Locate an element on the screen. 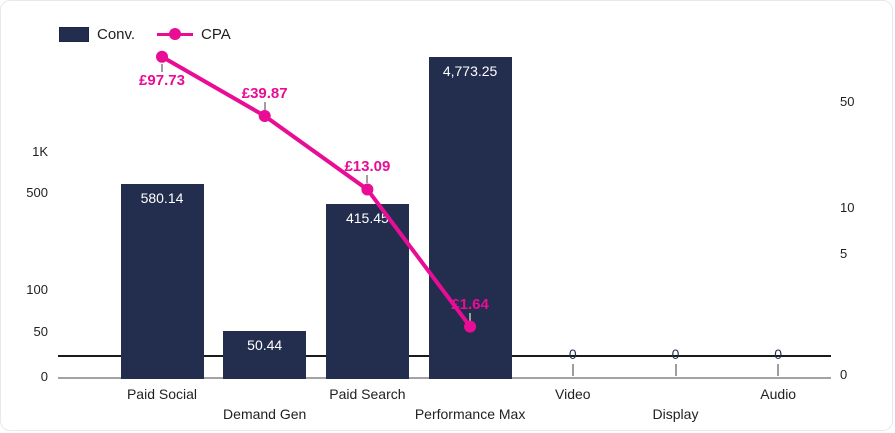 This screenshot has width=895, height=433. x-axis-label-audio: Audio is located at coordinates (778, 394).